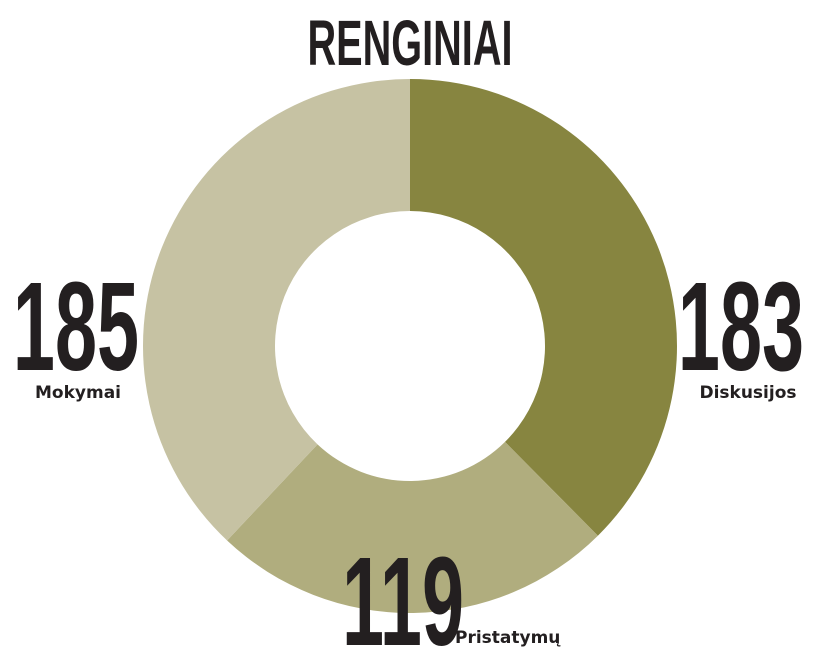 The image size is (818, 651). What do you see at coordinates (403, 591) in the screenshot?
I see `value-label: 119` at bounding box center [403, 591].